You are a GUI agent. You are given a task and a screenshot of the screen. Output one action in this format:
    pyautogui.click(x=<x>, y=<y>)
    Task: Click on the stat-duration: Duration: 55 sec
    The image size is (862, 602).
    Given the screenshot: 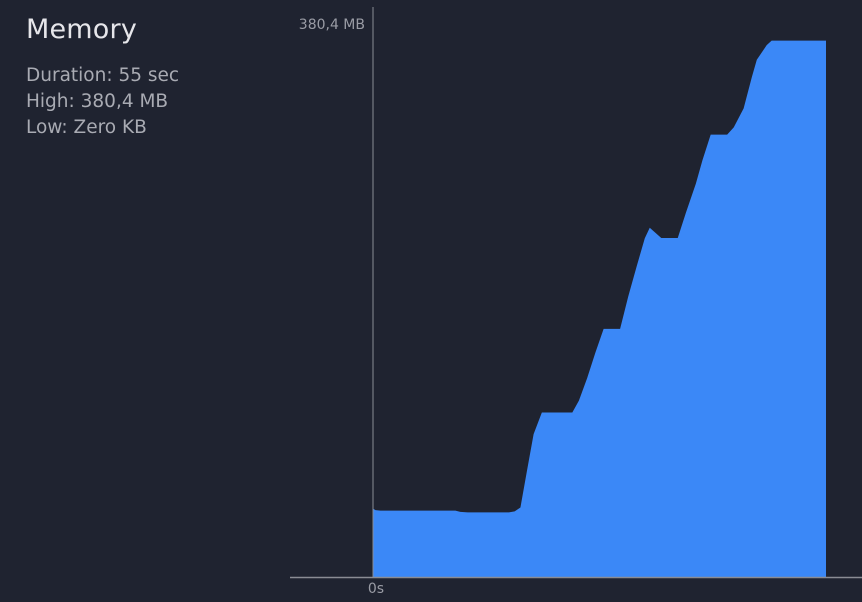 What is the action you would take?
    pyautogui.click(x=103, y=75)
    